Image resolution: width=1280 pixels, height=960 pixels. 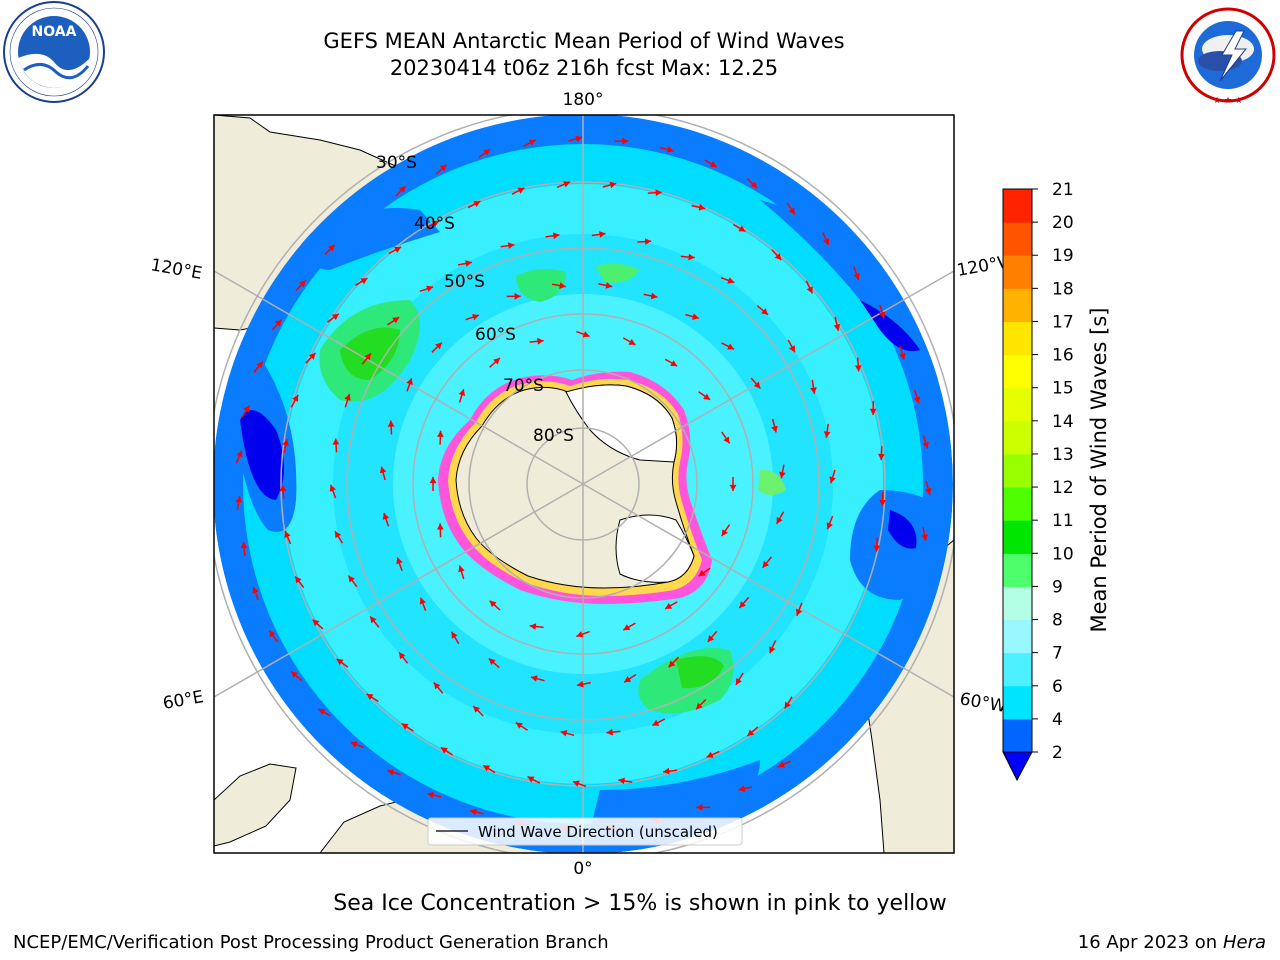 What do you see at coordinates (1150, 942) in the screenshot?
I see `footer-date-text: 16 Apr 2023 on` at bounding box center [1150, 942].